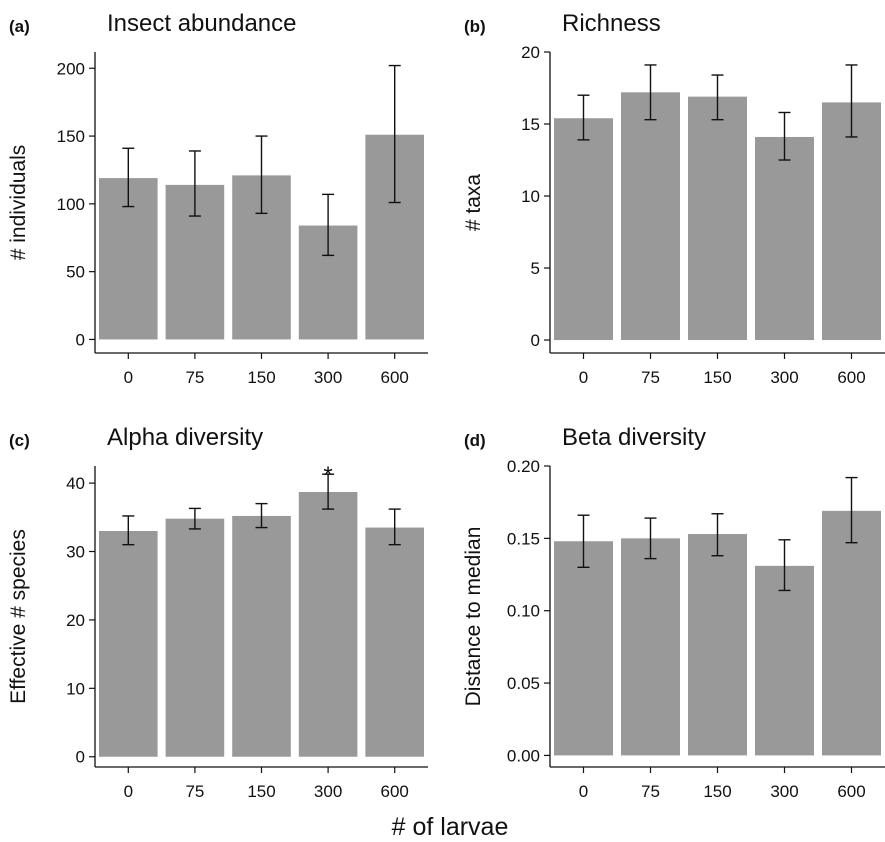  I want to click on y-tick-label: 200, so click(71, 68).